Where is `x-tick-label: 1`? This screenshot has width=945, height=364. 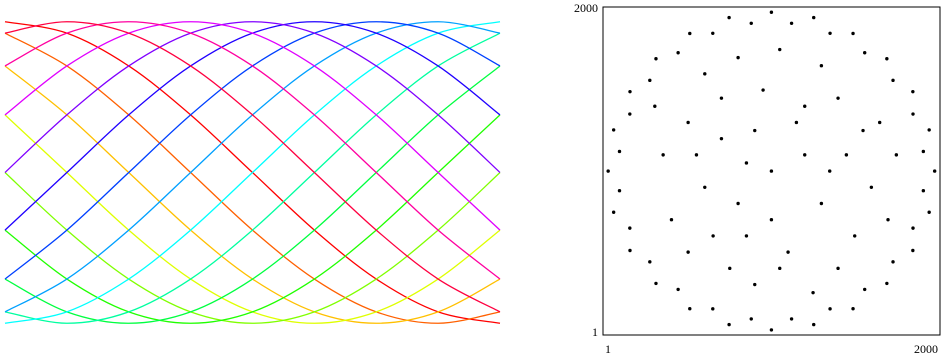
x-tick-label: 1 is located at coordinates (608, 349).